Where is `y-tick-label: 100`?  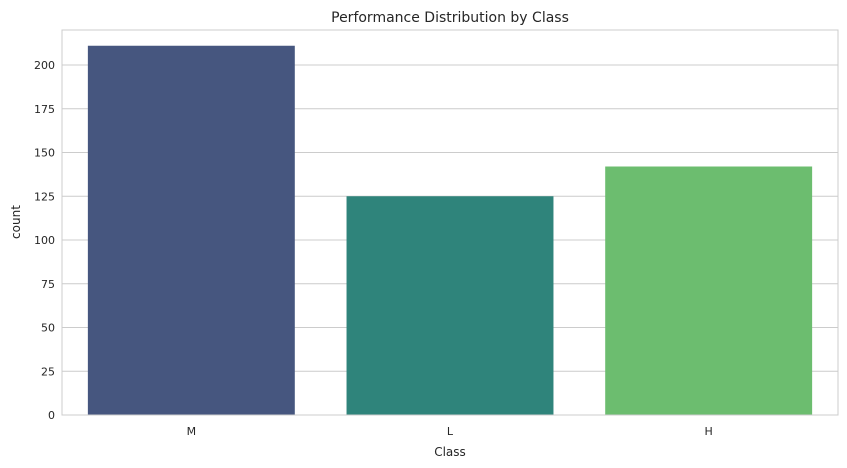
y-tick-label: 100 is located at coordinates (44, 240).